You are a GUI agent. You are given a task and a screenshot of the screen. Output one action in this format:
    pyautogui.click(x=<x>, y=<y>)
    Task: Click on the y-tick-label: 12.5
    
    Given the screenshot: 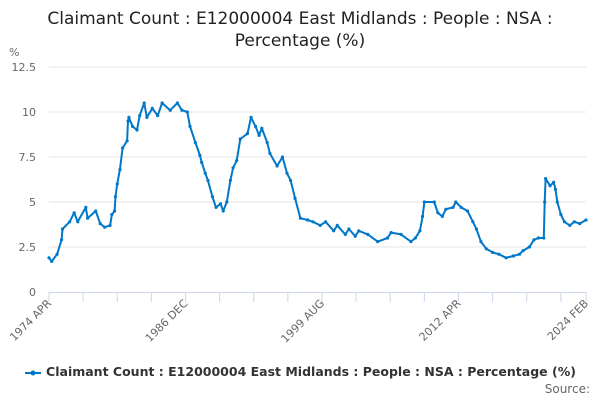 What is the action you would take?
    pyautogui.click(x=24, y=67)
    